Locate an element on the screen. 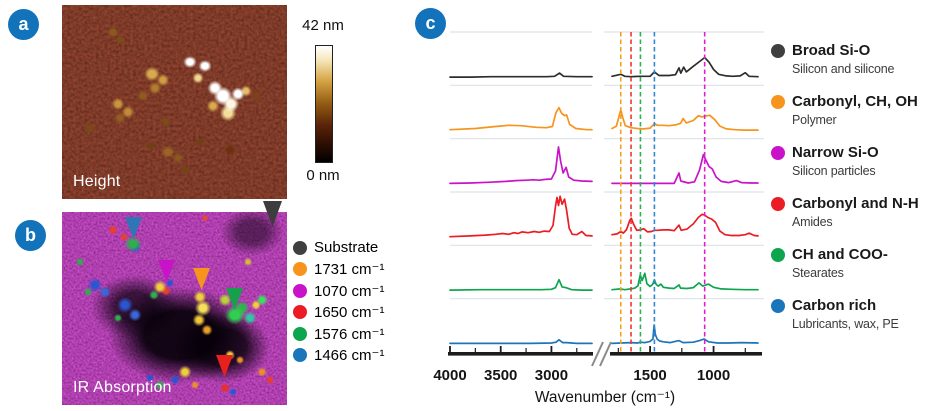 The image size is (950, 411). 1731-color-dot-icon is located at coordinates (300, 269).